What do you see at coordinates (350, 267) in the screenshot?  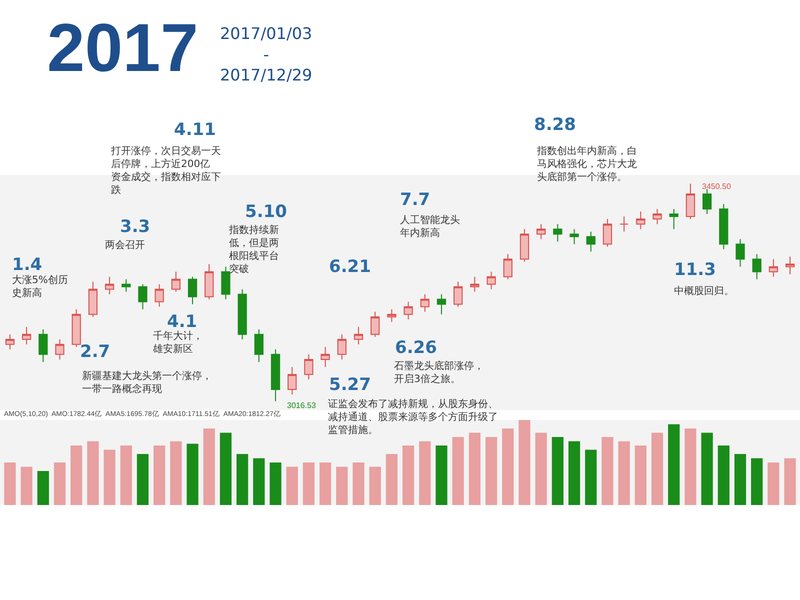 I see `annotation: 6.21` at bounding box center [350, 267].